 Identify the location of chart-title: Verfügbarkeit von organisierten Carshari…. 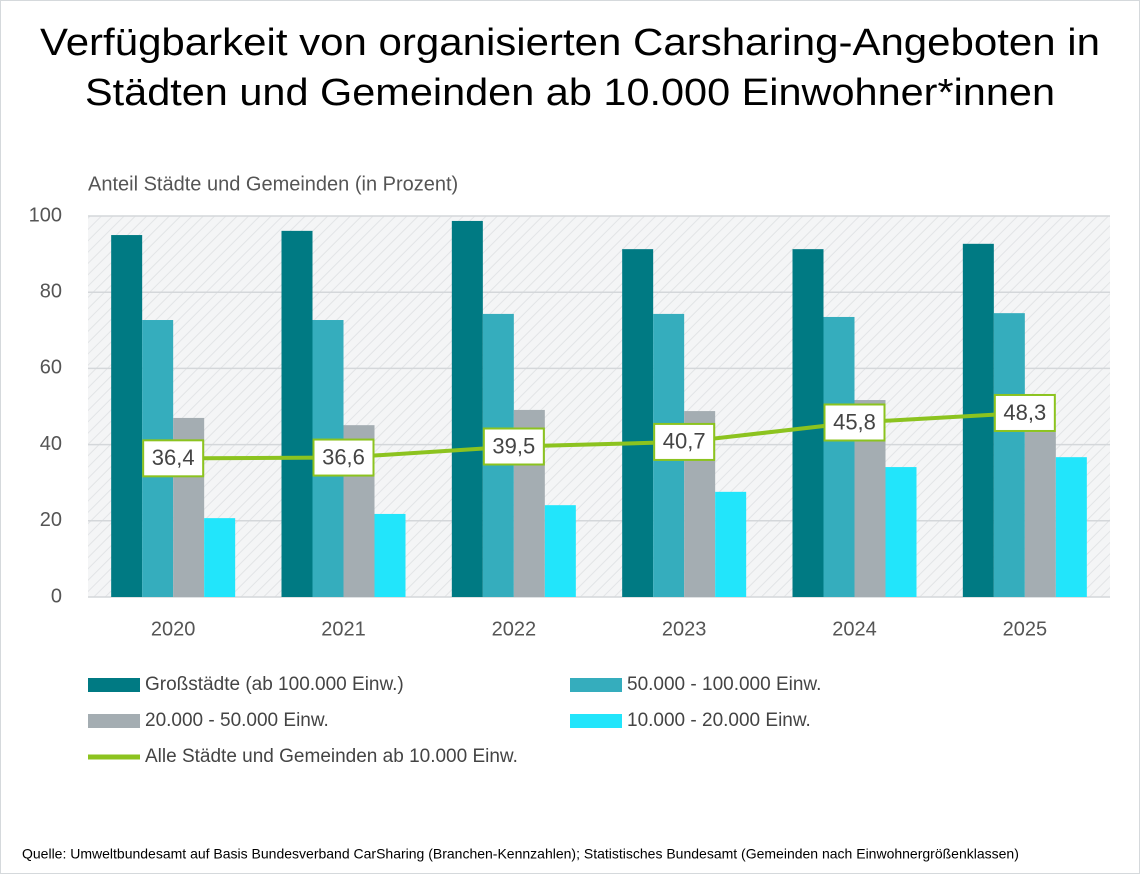
(570, 43).